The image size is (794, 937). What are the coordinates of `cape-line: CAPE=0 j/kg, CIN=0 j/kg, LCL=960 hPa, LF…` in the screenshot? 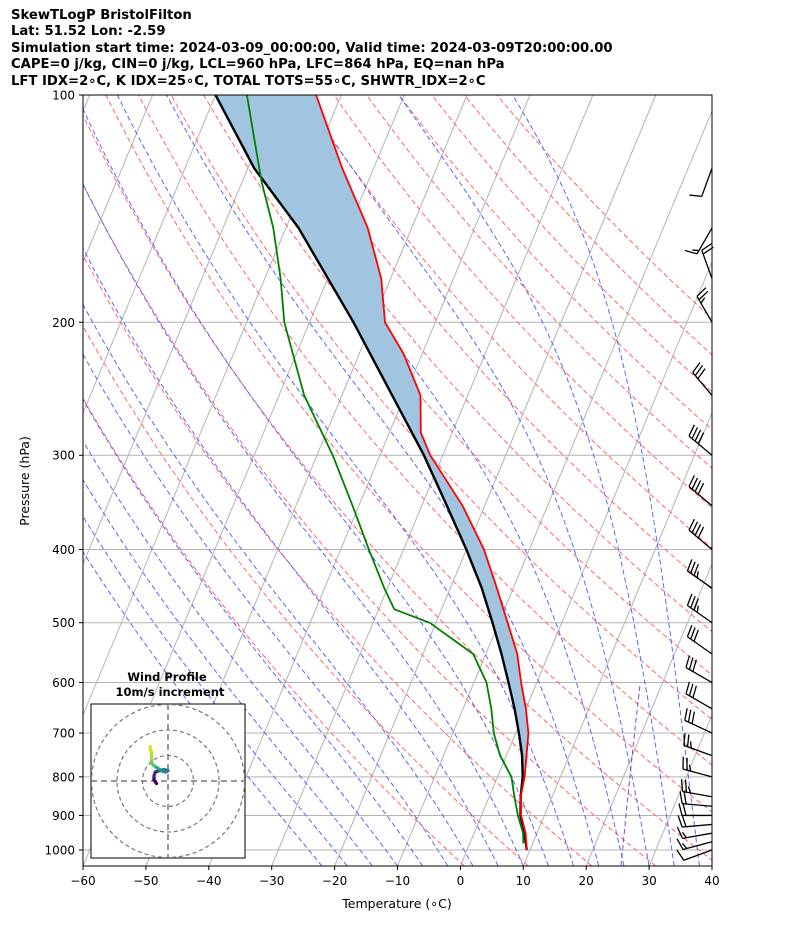 It's located at (258, 65).